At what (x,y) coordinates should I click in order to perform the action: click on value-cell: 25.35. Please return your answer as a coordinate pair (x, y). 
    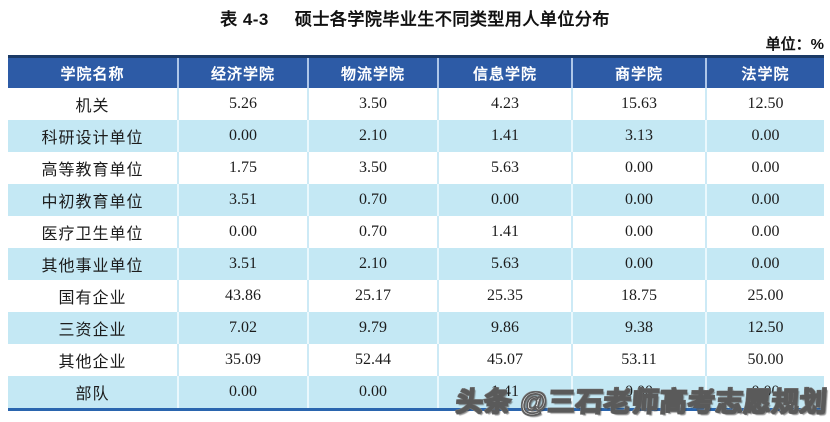
    Looking at the image, I should click on (504, 296).